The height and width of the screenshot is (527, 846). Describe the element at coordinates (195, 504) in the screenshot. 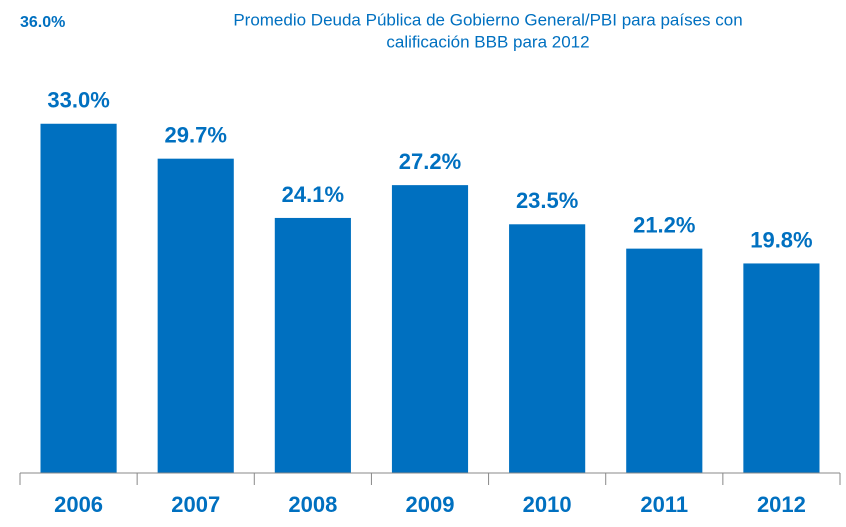

I see `x-tick-label: 2007` at that location.